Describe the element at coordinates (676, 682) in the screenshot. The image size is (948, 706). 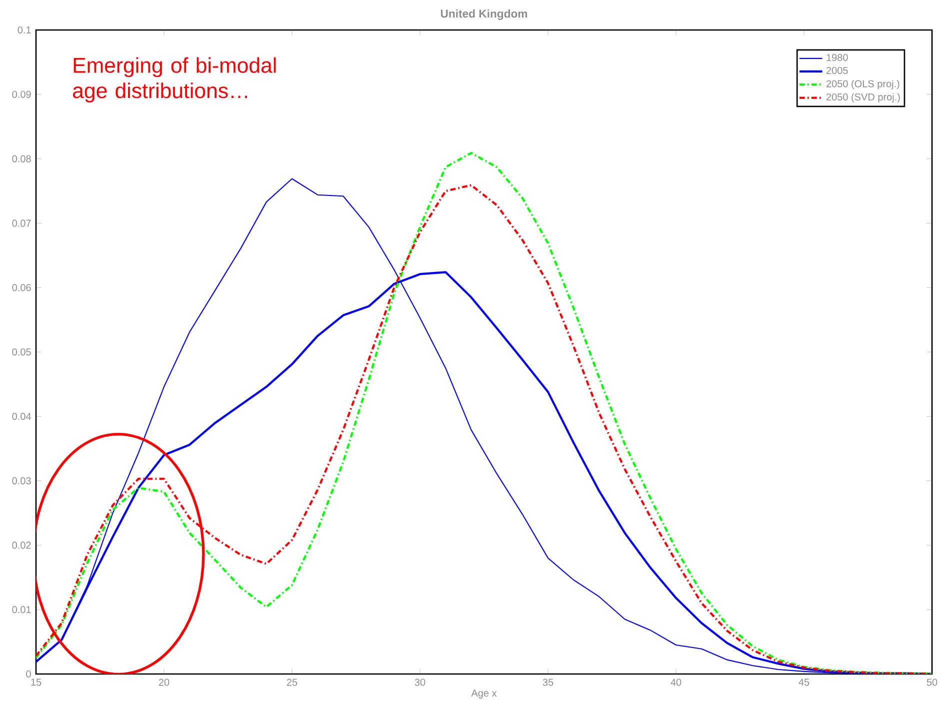
I see `x-tick-label: 40` at that location.